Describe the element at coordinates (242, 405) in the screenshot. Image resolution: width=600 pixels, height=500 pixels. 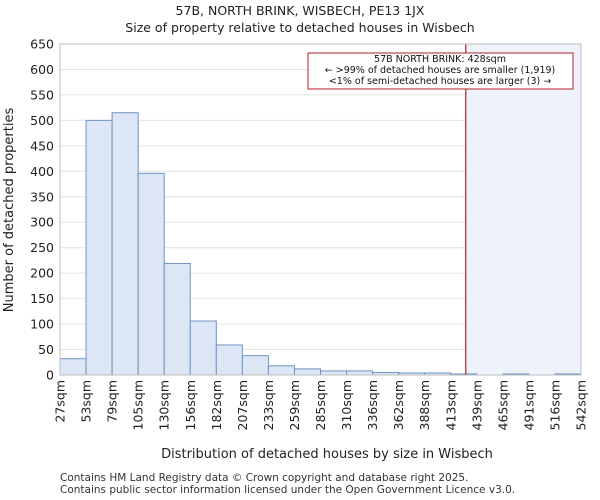
I see `x-tick-label: 207sqm` at that location.